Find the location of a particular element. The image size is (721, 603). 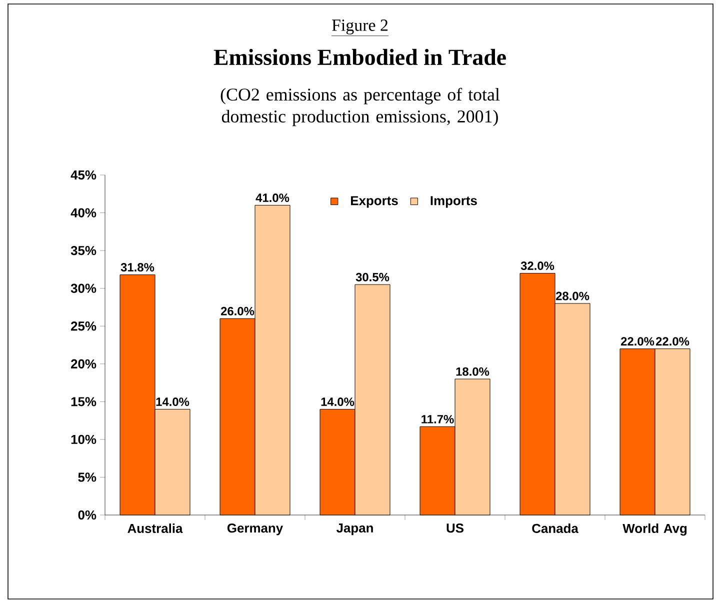

y-tick-label: 35% is located at coordinates (83, 251).